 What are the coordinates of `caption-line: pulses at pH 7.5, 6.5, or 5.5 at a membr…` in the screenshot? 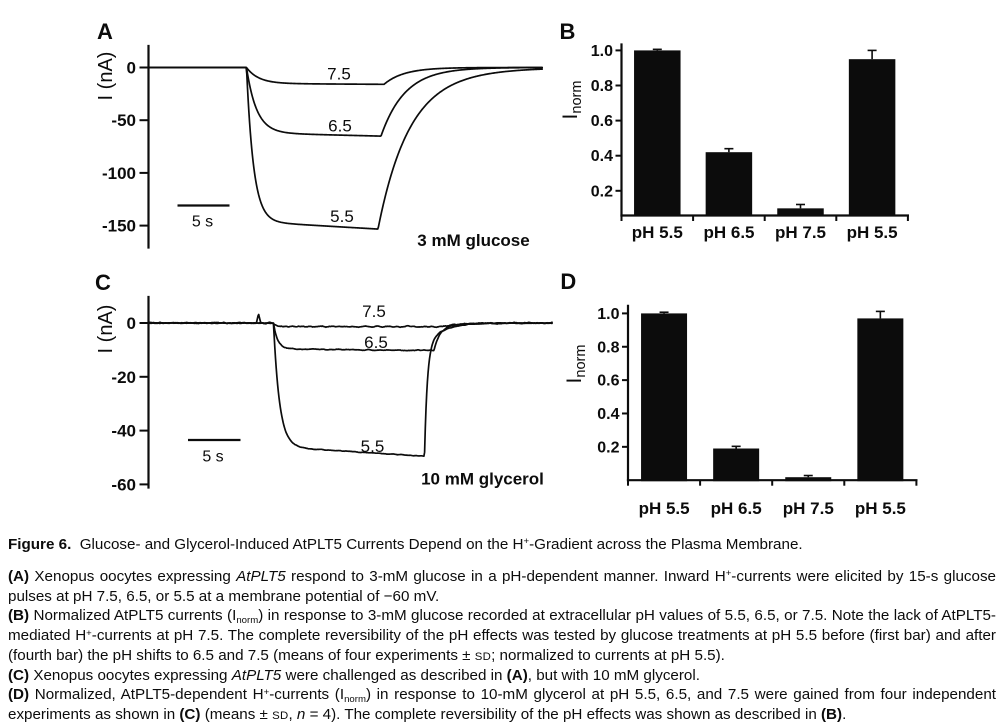 It's located at (502, 597).